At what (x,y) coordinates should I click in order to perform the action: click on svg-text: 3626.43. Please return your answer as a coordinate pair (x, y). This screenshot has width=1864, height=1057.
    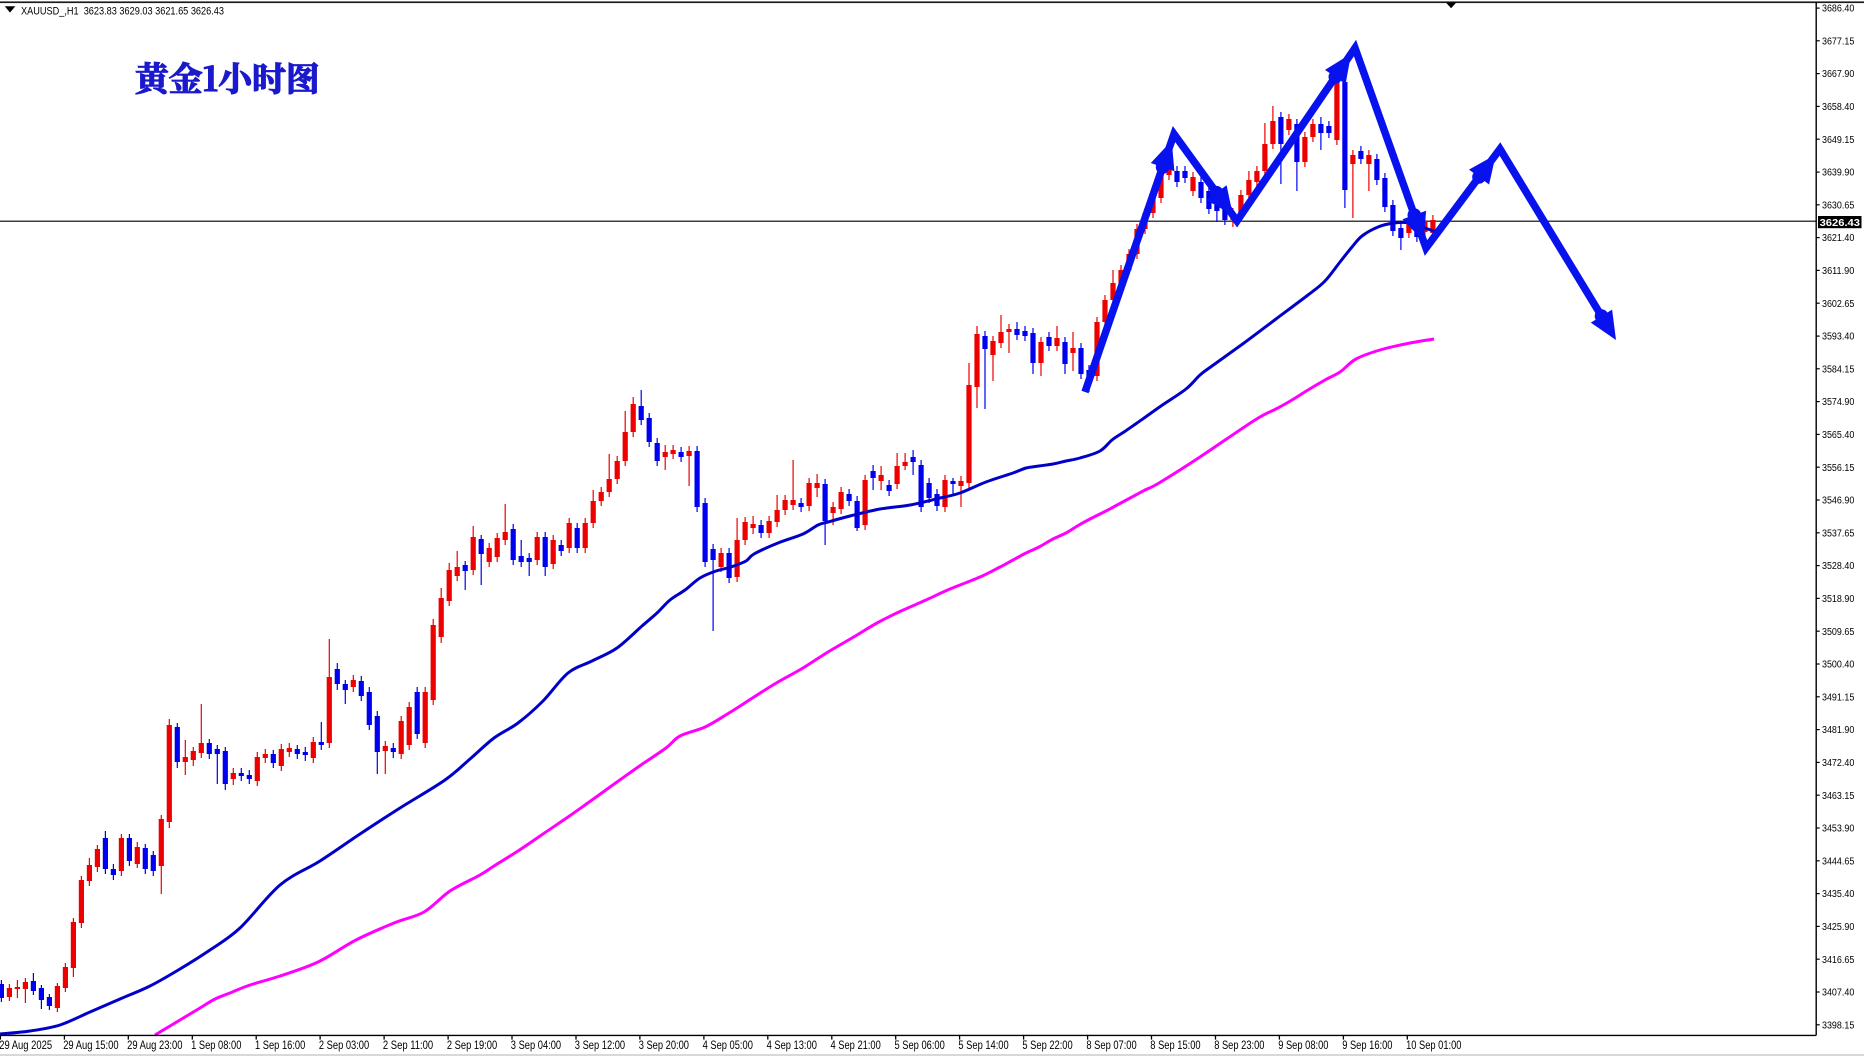
    Looking at the image, I should click on (1840, 223).